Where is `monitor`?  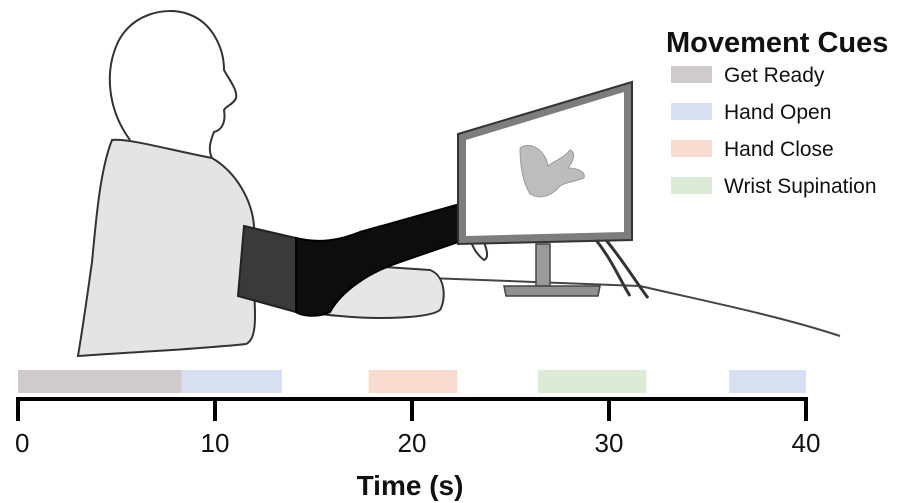
monitor is located at coordinates (553, 189).